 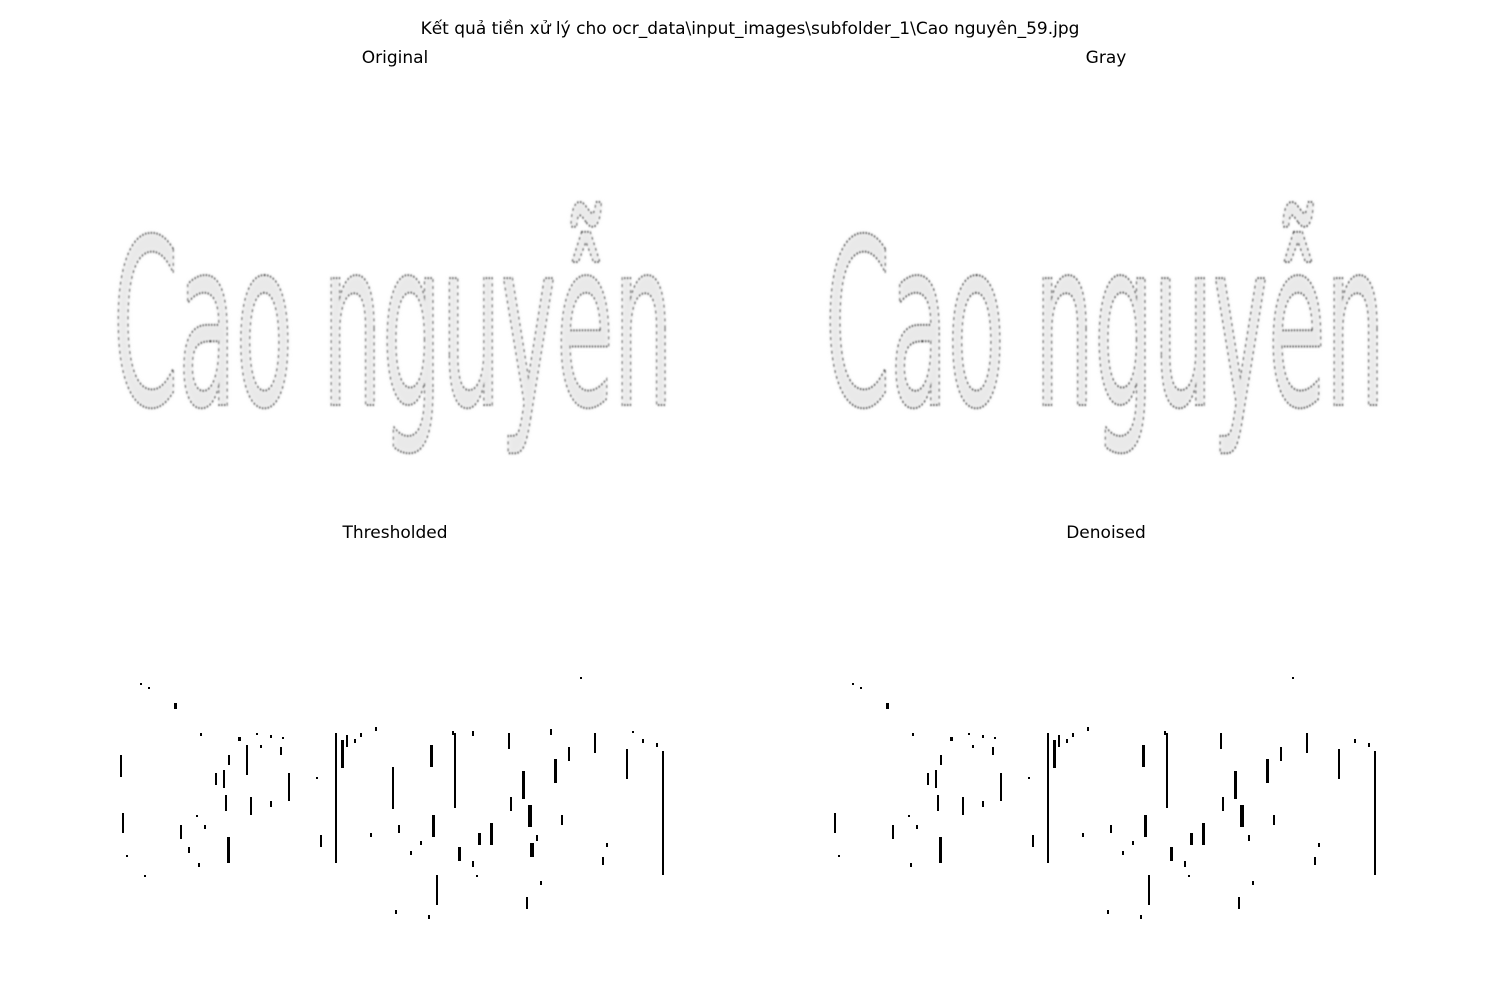 I want to click on panel-title-gray: Gray, so click(x=1106, y=58).